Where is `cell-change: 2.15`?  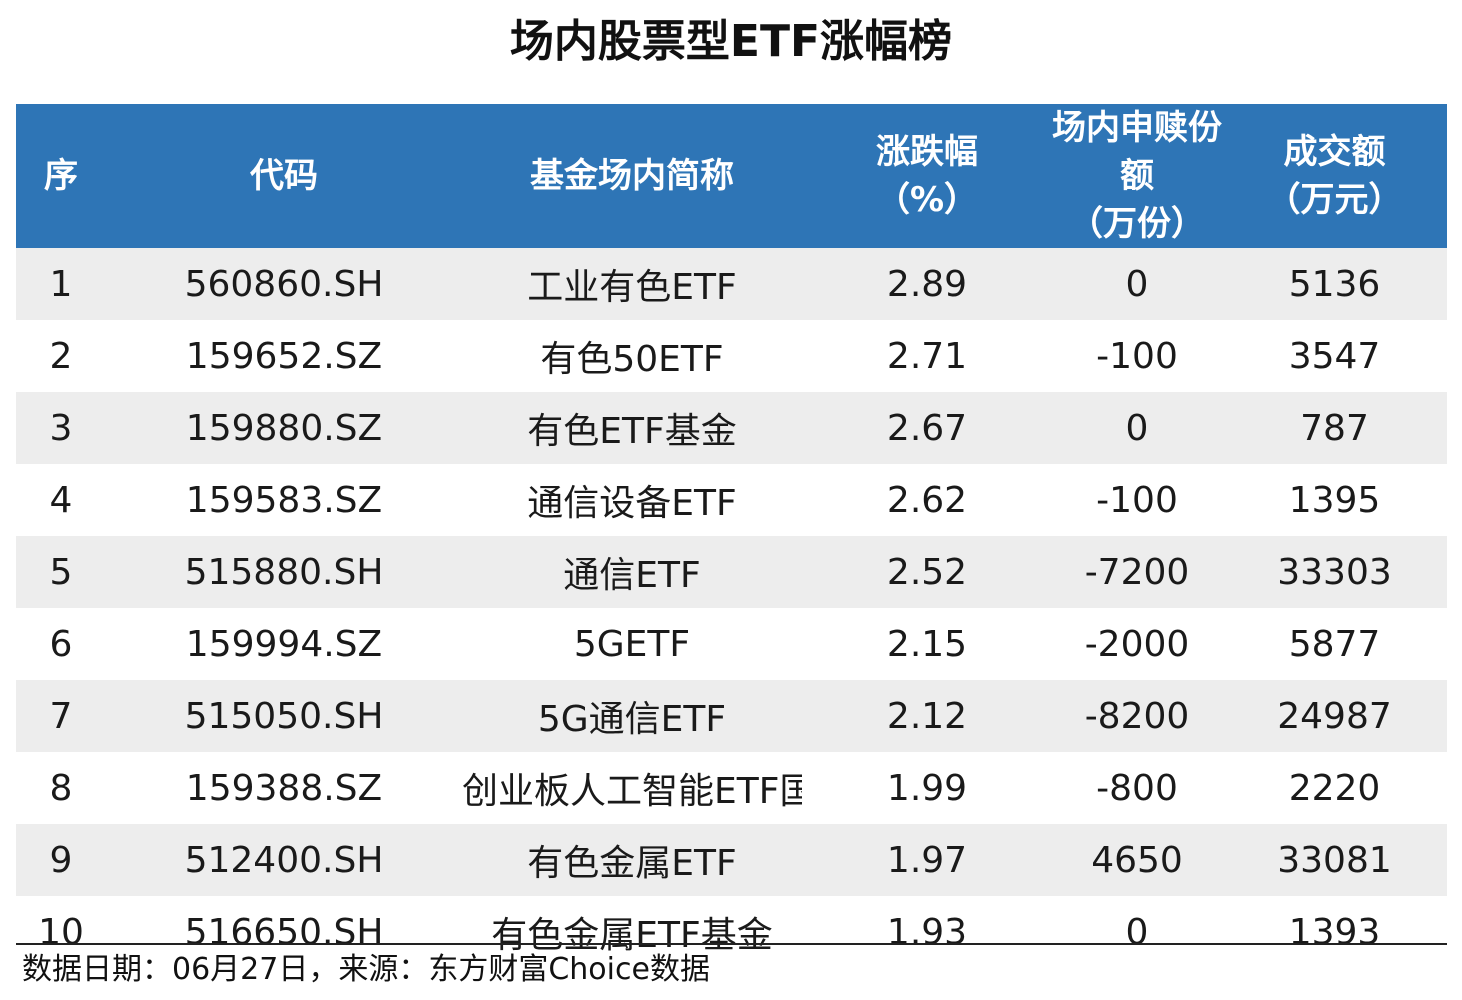
cell-change: 2.15 is located at coordinates (927, 644).